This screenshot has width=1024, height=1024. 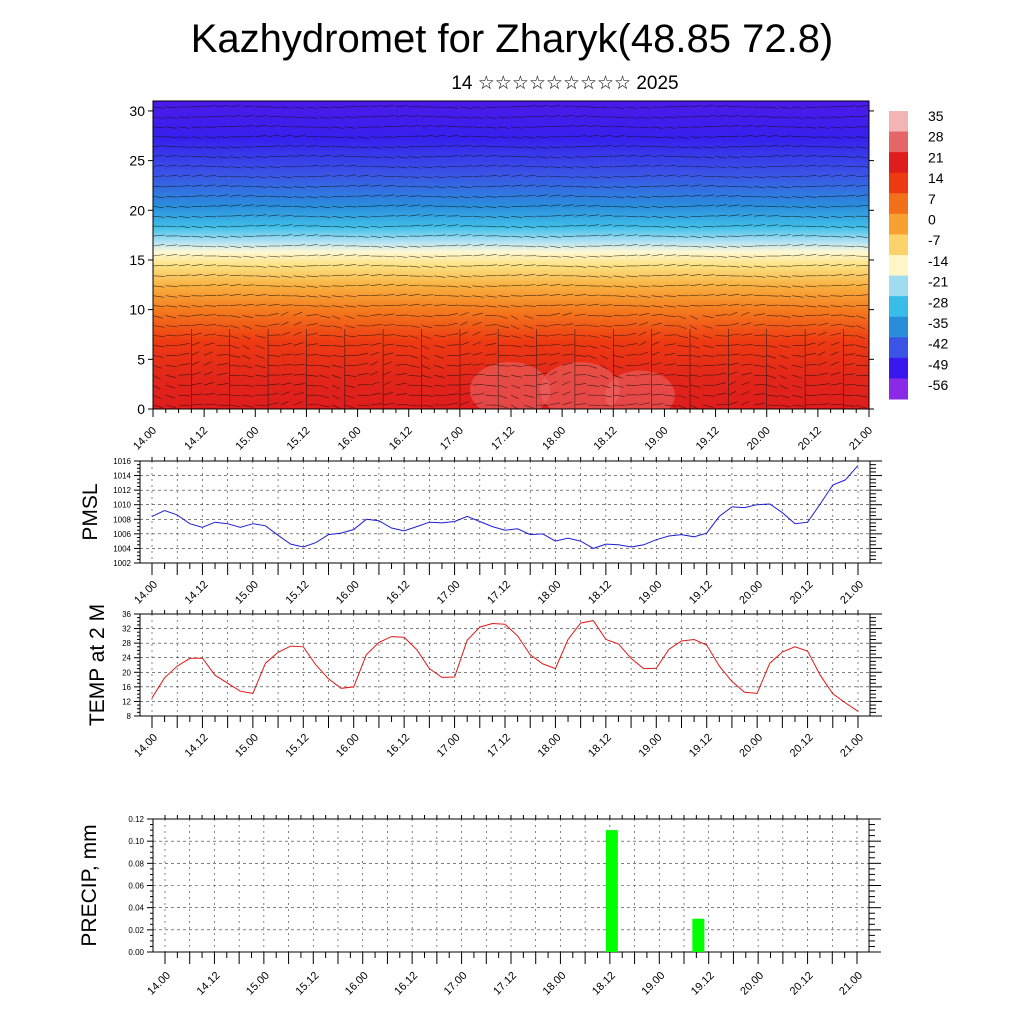 I want to click on y-tick-label: 0.02, so click(x=136, y=930).